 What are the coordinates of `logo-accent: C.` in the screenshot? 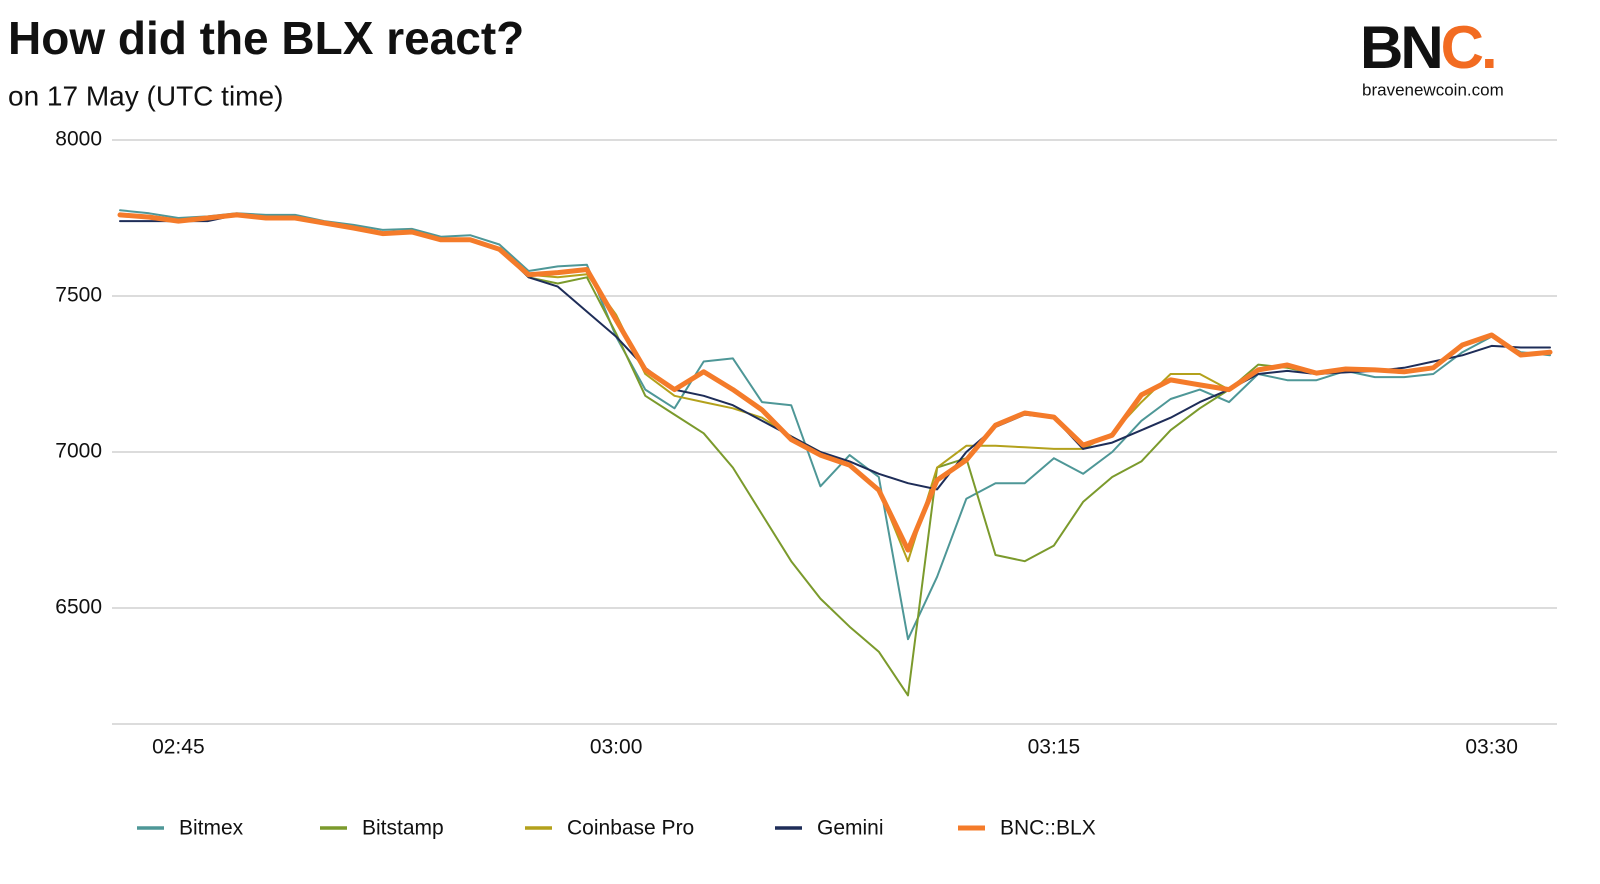 It's located at (1468, 47).